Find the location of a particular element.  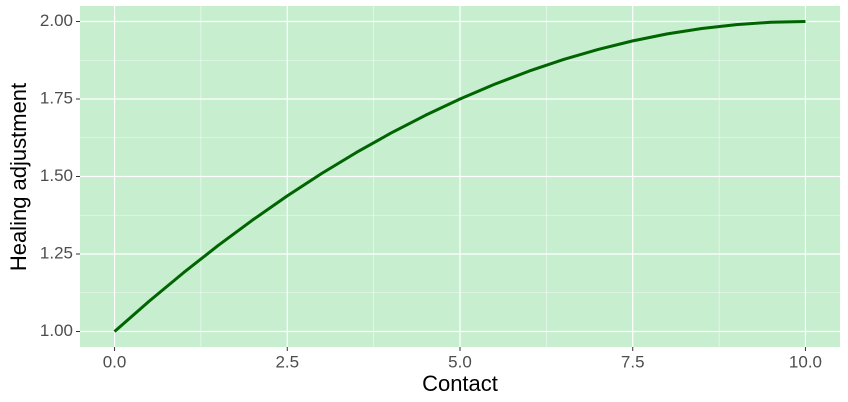

y-axis-title: Healing adjustment is located at coordinates (18, 177).